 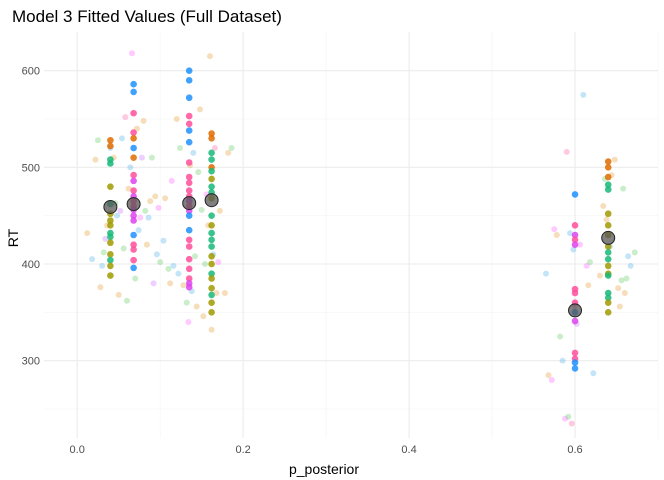 What do you see at coordinates (13, 237) in the screenshot?
I see `y-axis-label: RT` at bounding box center [13, 237].